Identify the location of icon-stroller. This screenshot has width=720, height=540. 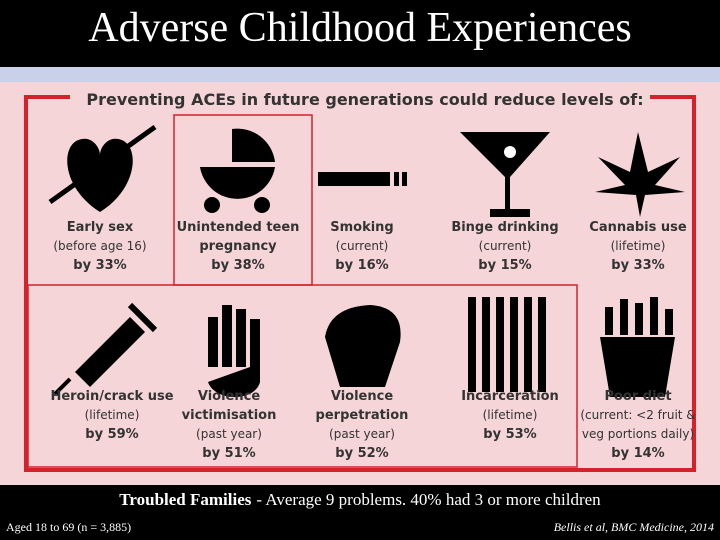
(237, 163).